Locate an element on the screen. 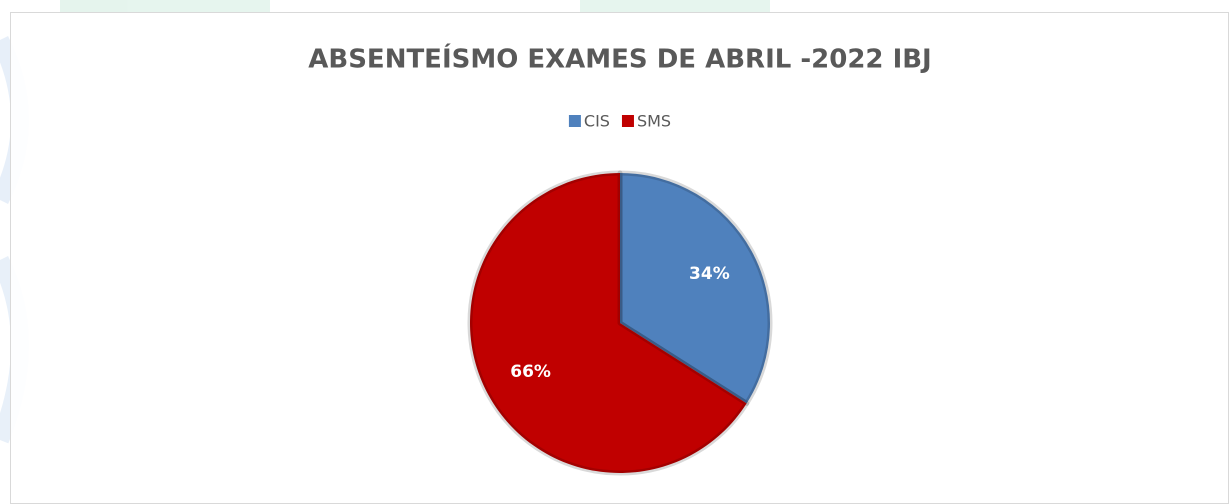  chart-title: ABSENTEÍSMO EXAMES DE ABRIL -2022 IBJ is located at coordinates (619, 59).